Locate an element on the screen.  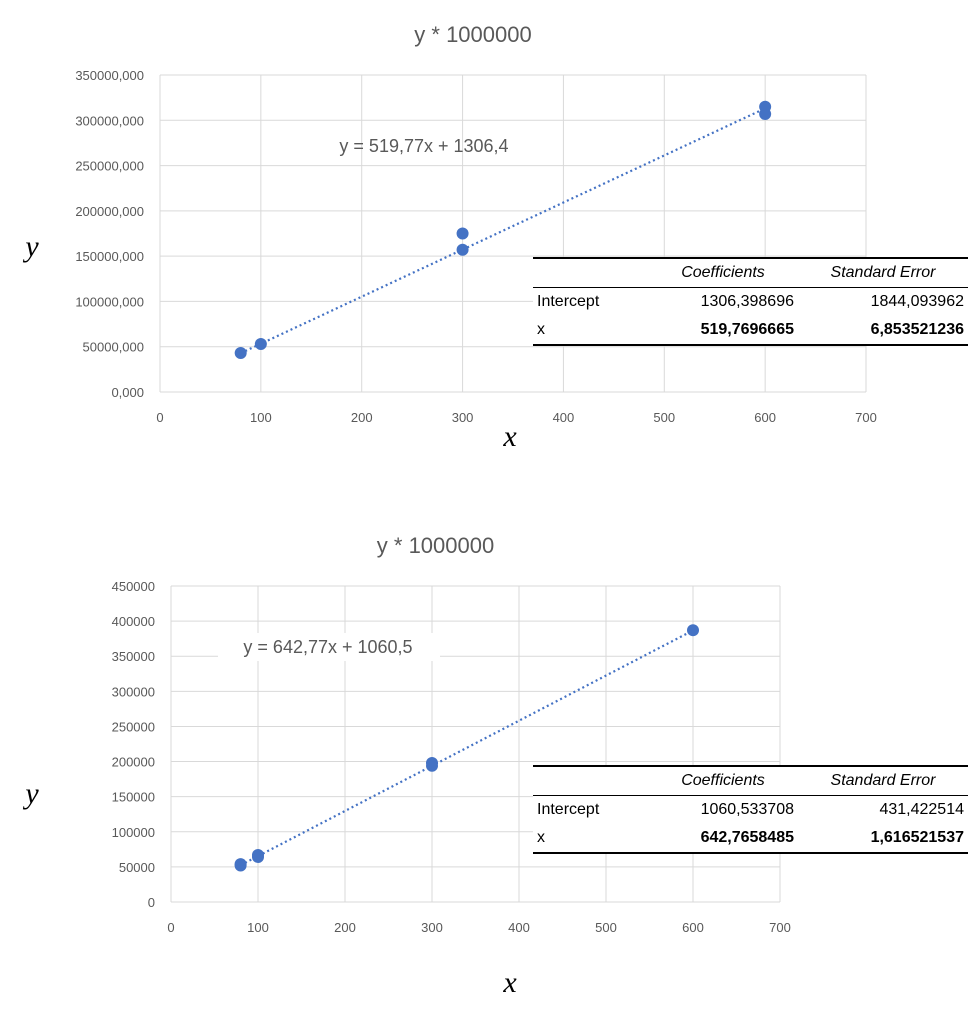
slope-standard-error: 6,853521236 is located at coordinates (883, 331).